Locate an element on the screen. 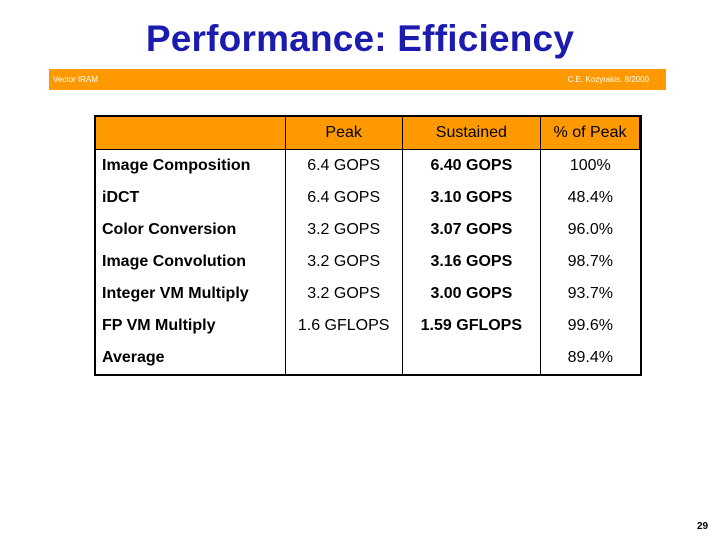 The width and height of the screenshot is (720, 540). row-name: FP VM Multiply is located at coordinates (191, 326).